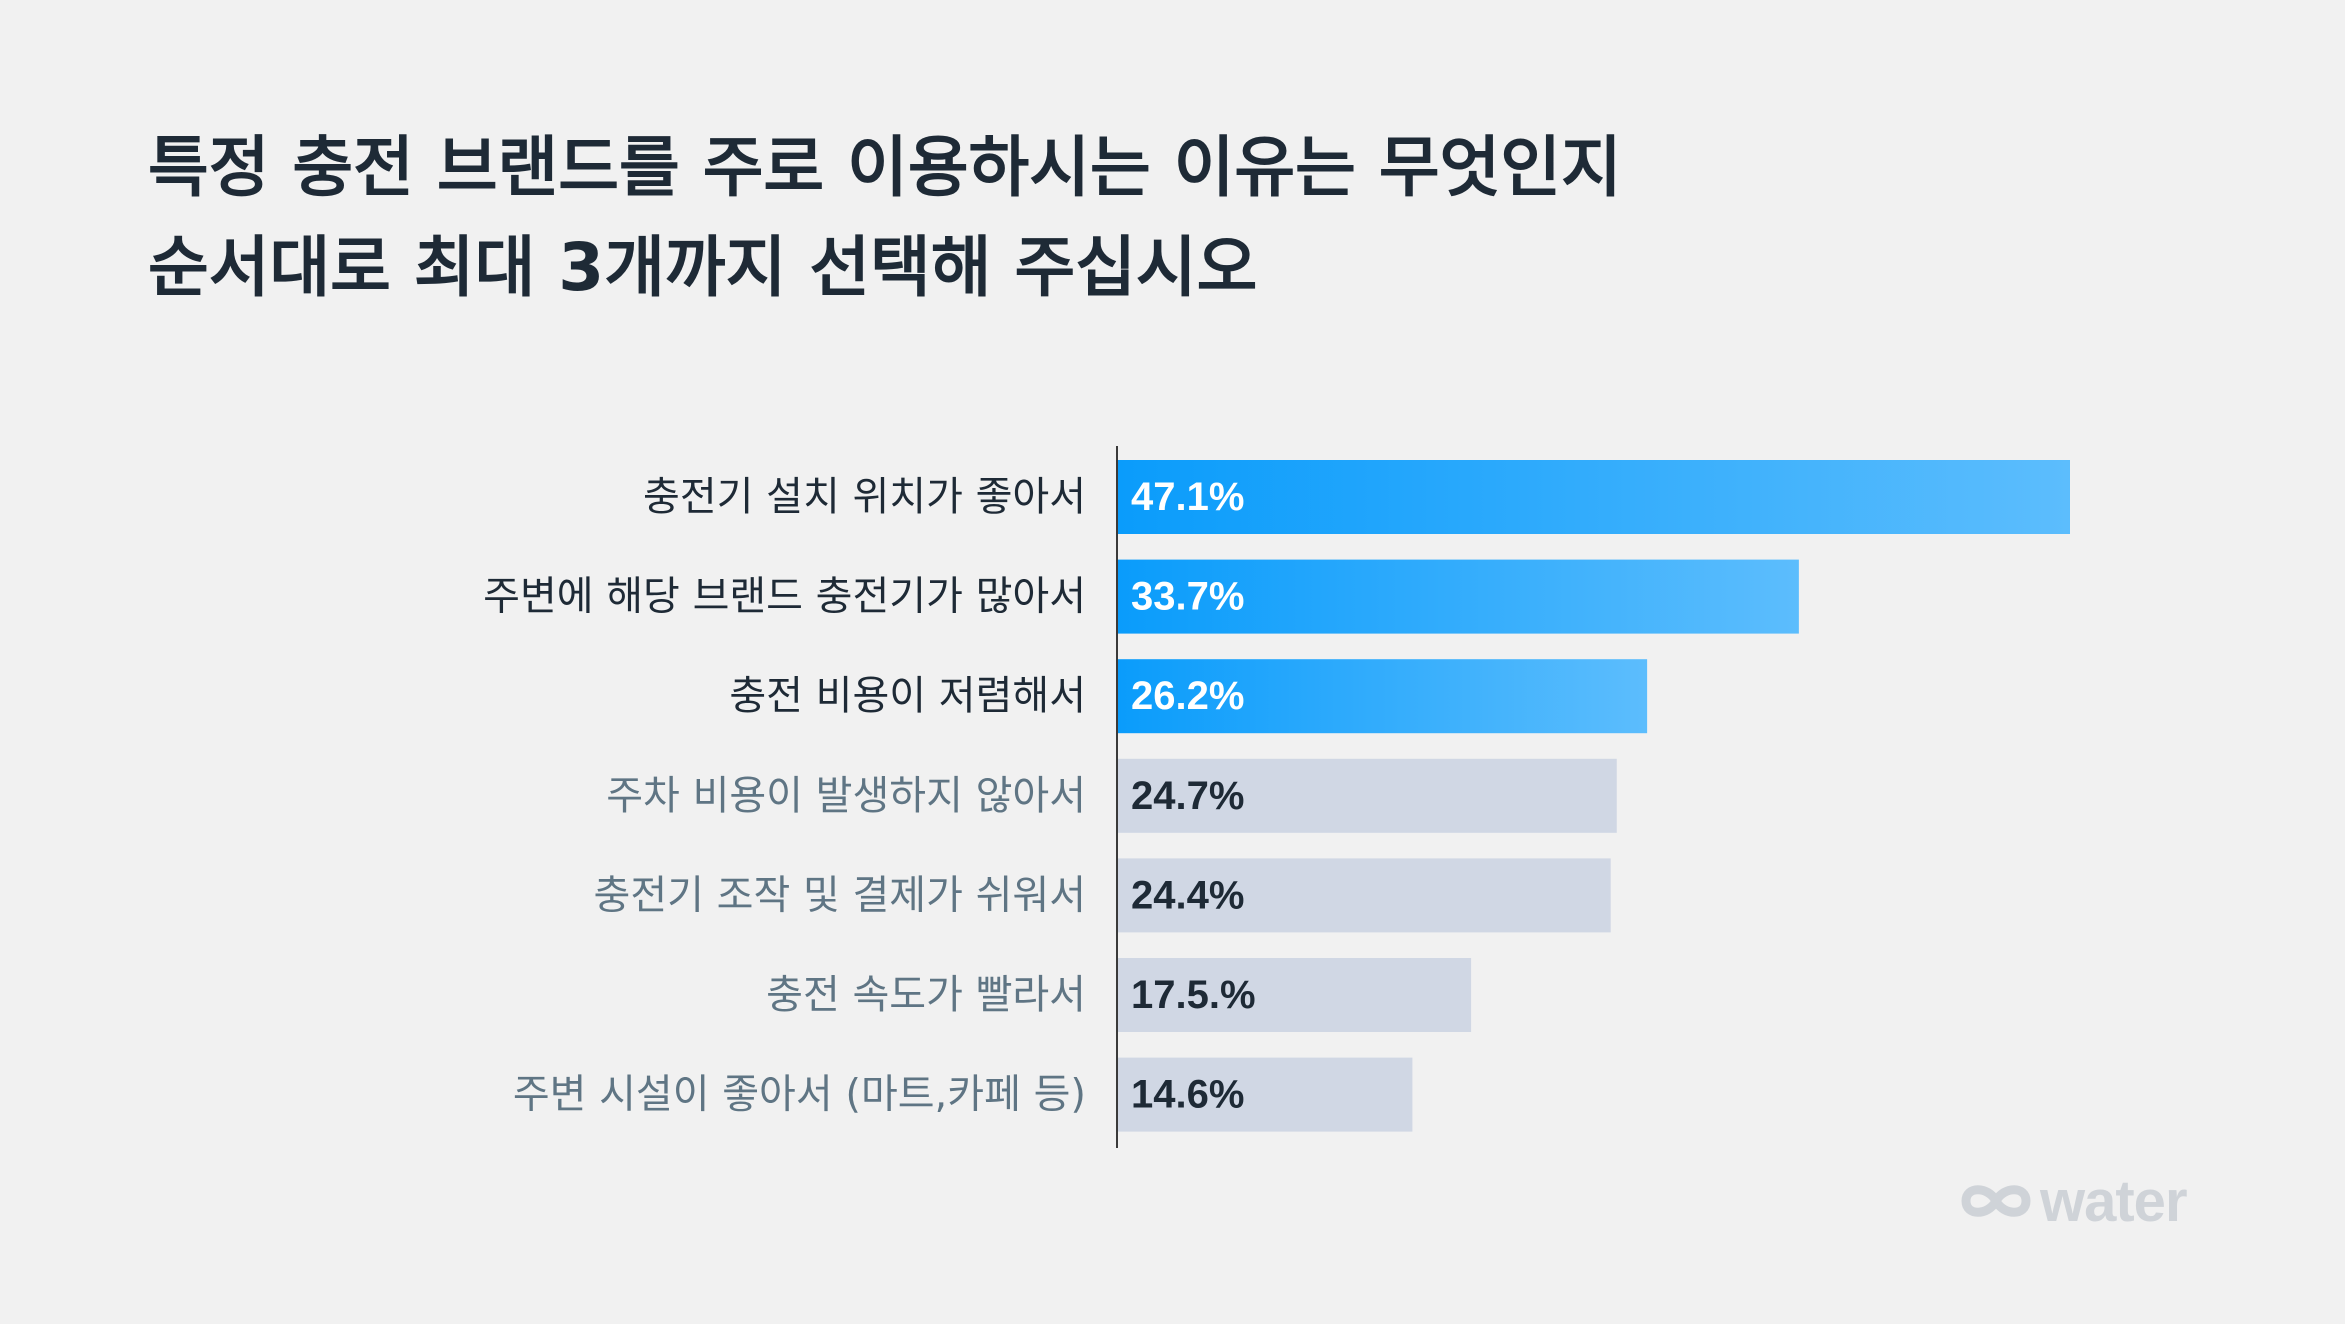  I want to click on category-label: 주변에 해당 브랜드 충전기가 많아서, so click(784, 597).